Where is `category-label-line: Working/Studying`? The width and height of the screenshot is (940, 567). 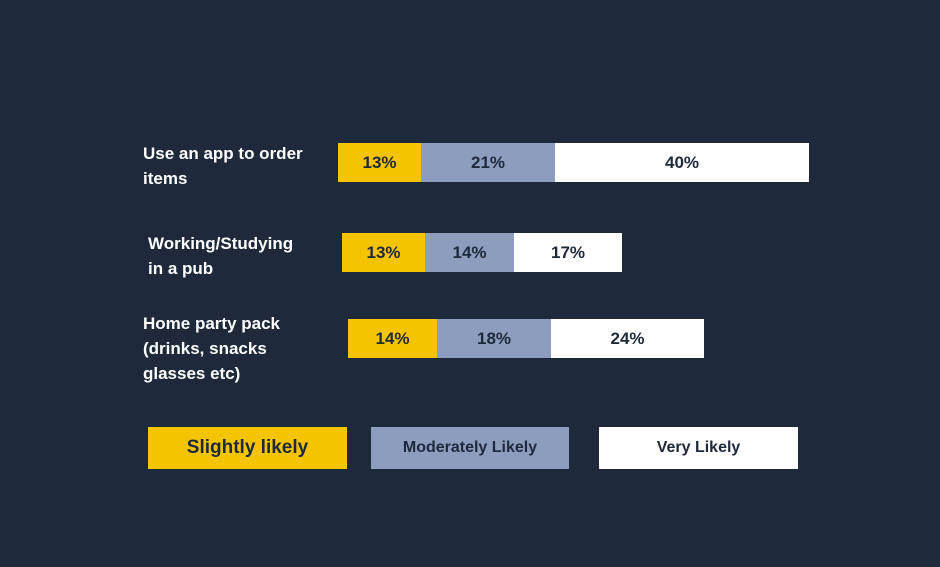 category-label-line: Working/Studying is located at coordinates (221, 243).